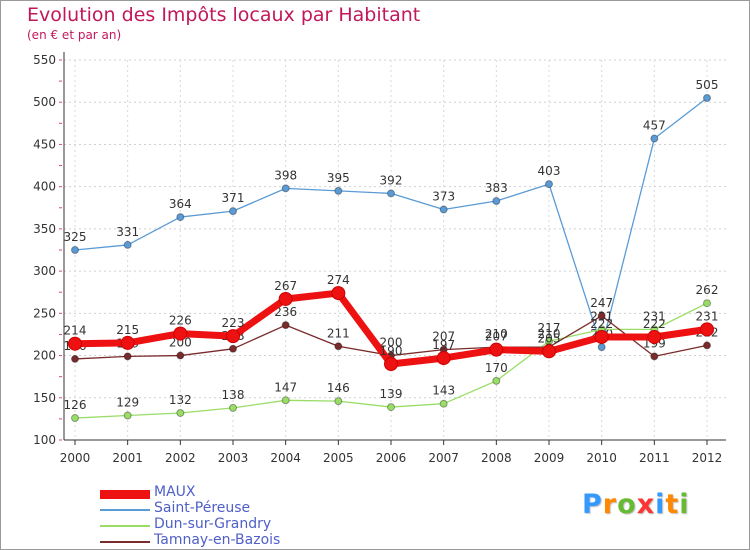 The height and width of the screenshot is (550, 750). Describe the element at coordinates (75, 458) in the screenshot. I see `x-tick-label: 2000` at that location.